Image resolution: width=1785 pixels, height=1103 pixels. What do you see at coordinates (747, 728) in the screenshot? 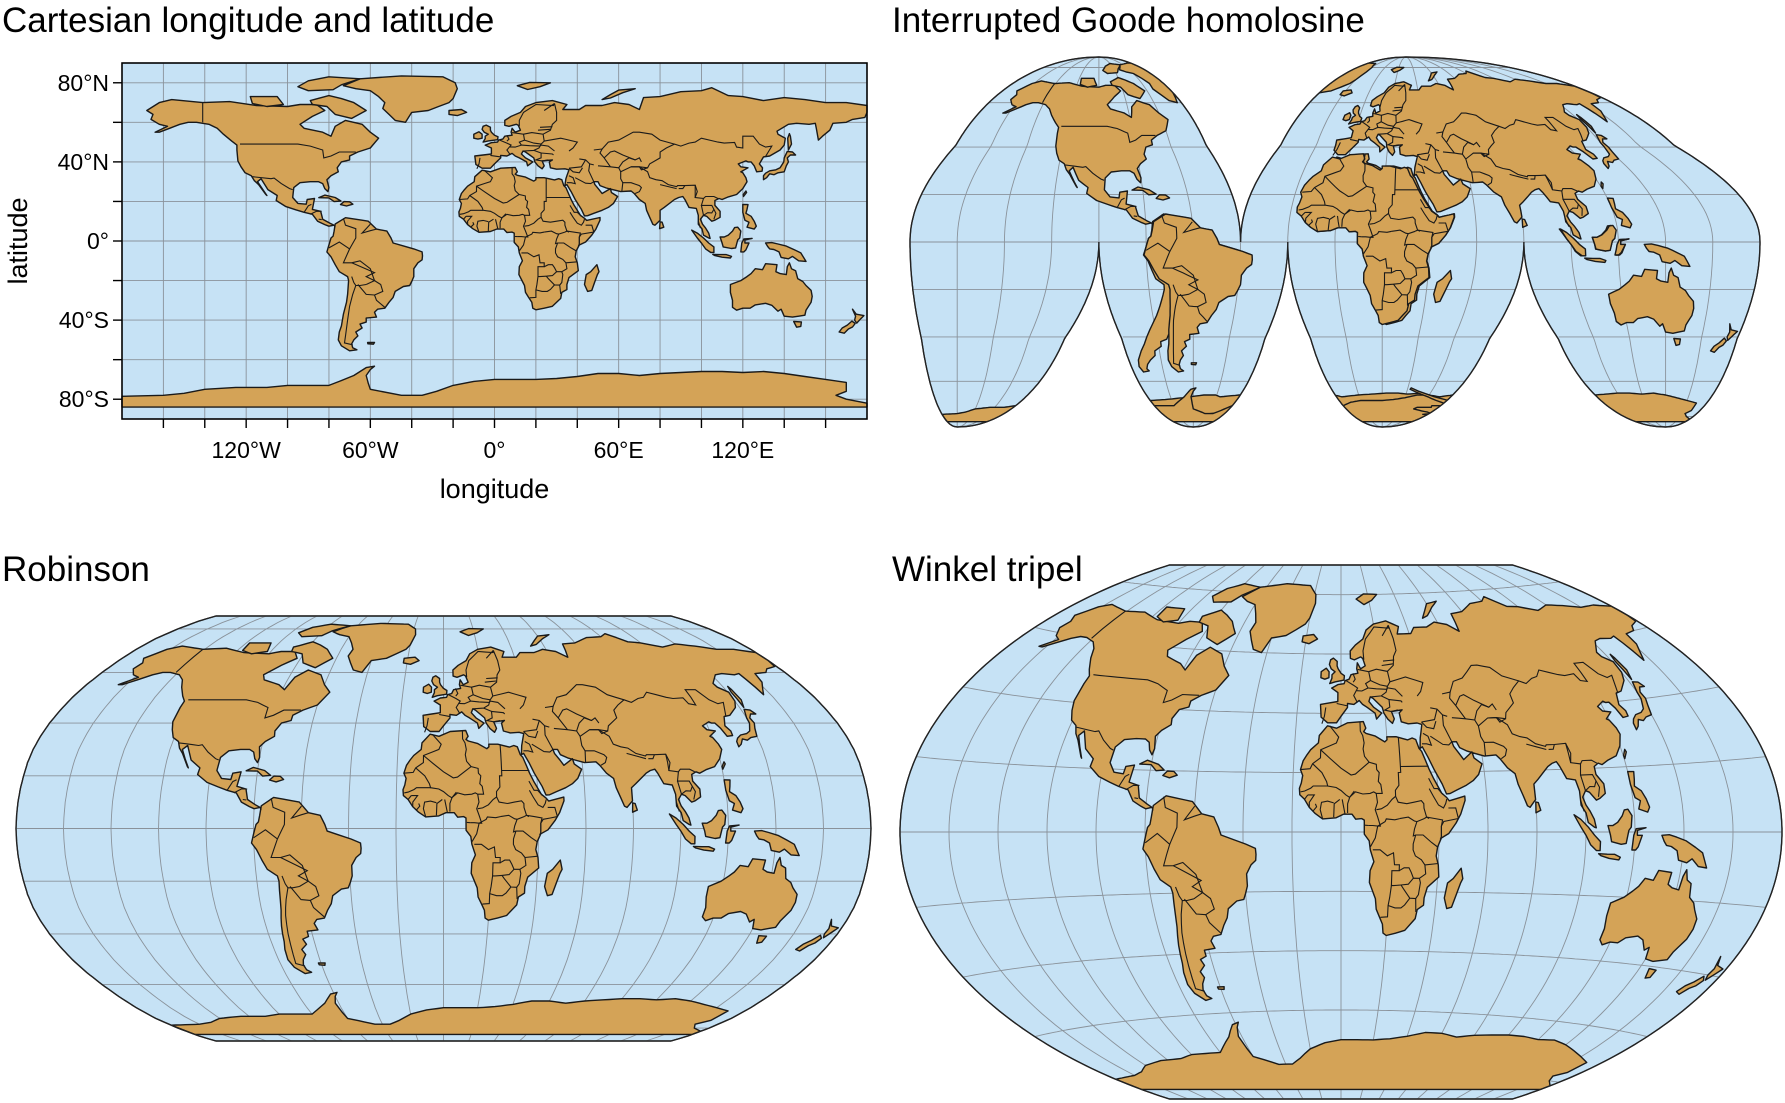
I see `landmass-japan` at bounding box center [747, 728].